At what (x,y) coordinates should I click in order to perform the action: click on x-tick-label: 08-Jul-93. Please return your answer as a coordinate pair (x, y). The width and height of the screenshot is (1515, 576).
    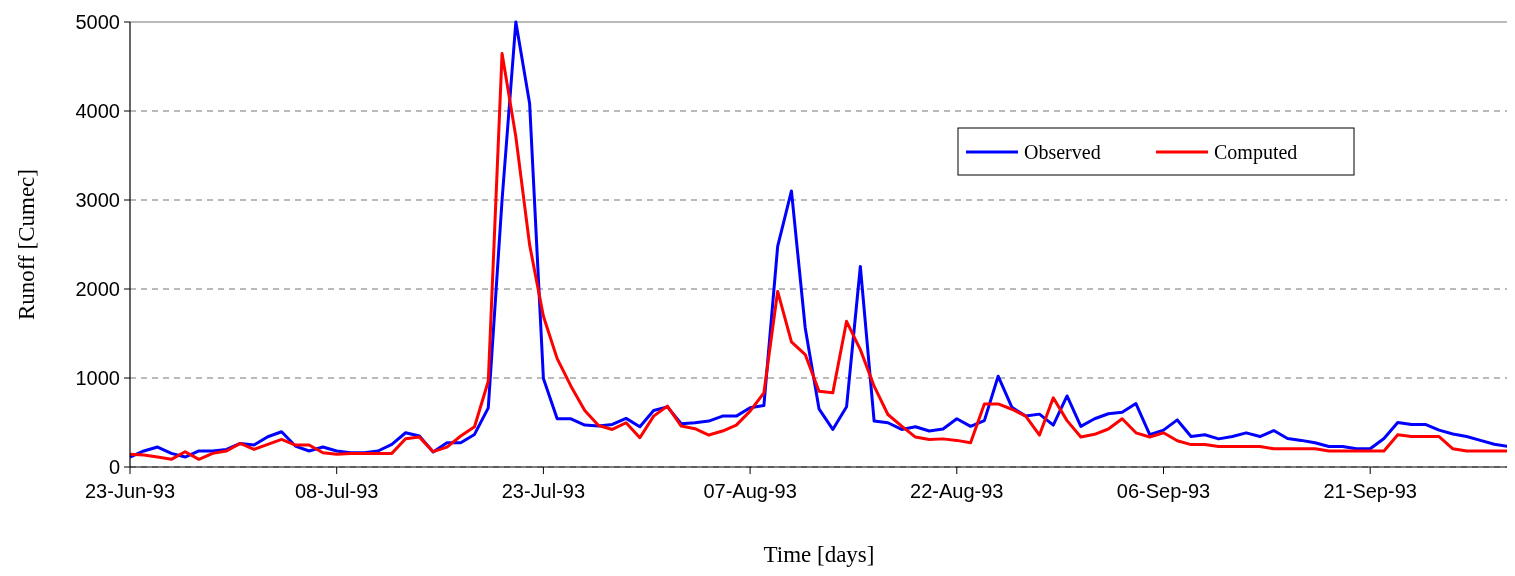
    Looking at the image, I should click on (337, 491).